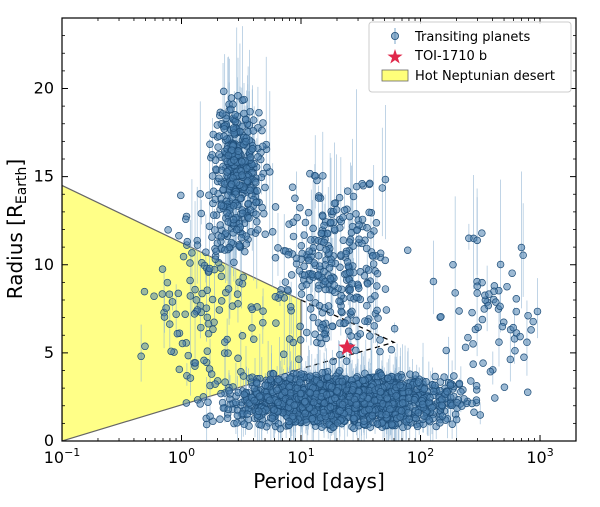 This screenshot has width=600, height=507. What do you see at coordinates (536, 457) in the screenshot?
I see `x-tick-base: 10` at bounding box center [536, 457].